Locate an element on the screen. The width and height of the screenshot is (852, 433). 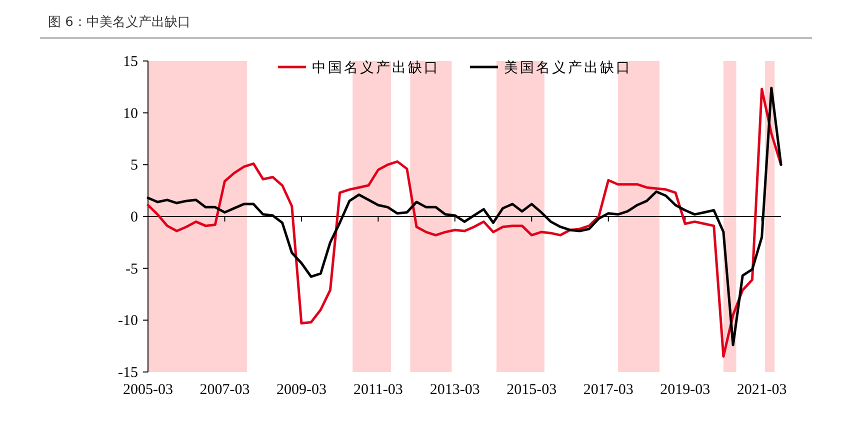
x-tick-label: 2015-03 is located at coordinates (531, 390).